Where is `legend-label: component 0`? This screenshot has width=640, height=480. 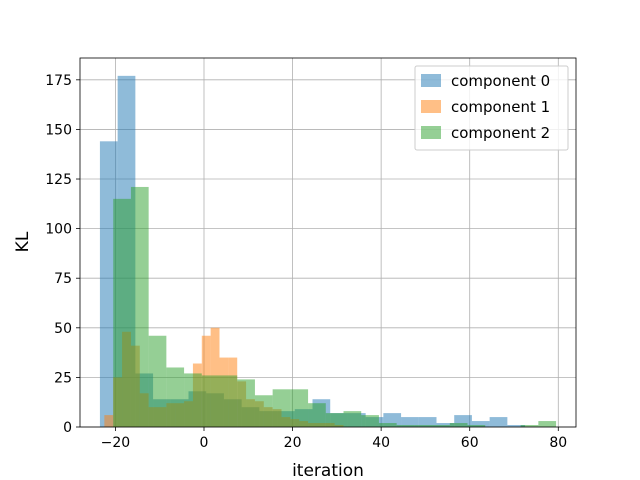 legend-label: component 0 is located at coordinates (500, 81).